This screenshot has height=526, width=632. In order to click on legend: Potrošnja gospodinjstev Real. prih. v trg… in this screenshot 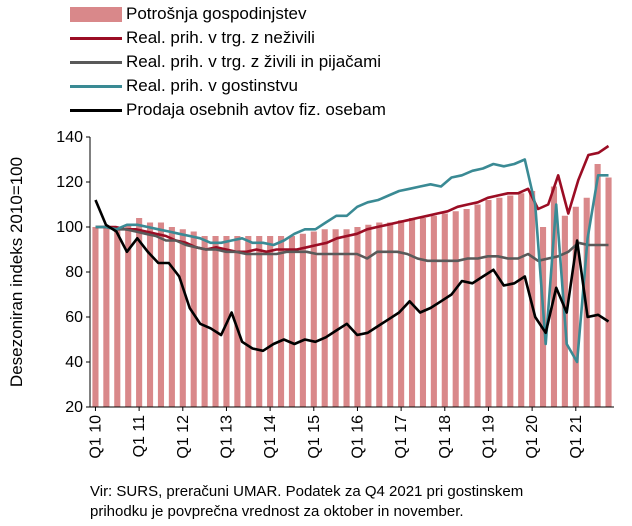, I will do `click(228, 62)`.